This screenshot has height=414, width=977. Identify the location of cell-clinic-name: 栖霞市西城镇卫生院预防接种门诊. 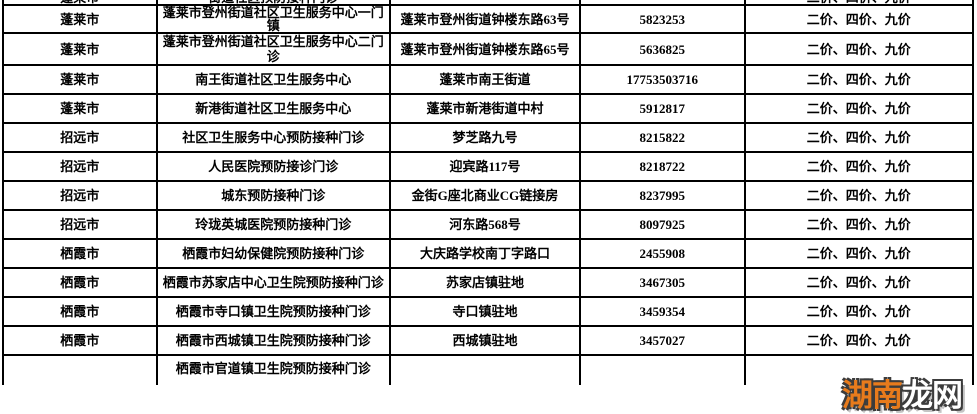
(273, 340).